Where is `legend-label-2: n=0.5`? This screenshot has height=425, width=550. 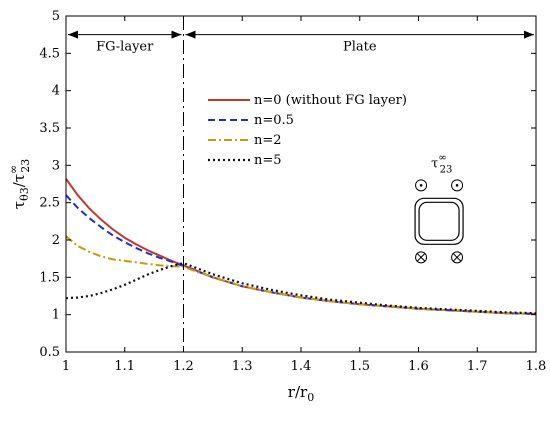 legend-label-2: n=0.5 is located at coordinates (274, 120).